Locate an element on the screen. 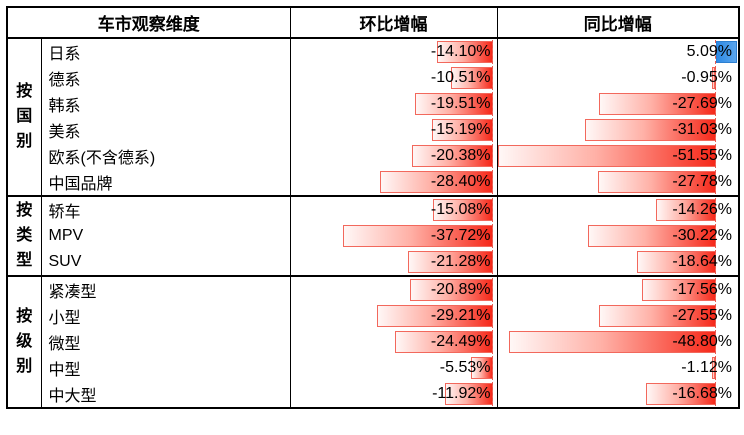  mom-value-cell: -20.38% is located at coordinates (393, 156).